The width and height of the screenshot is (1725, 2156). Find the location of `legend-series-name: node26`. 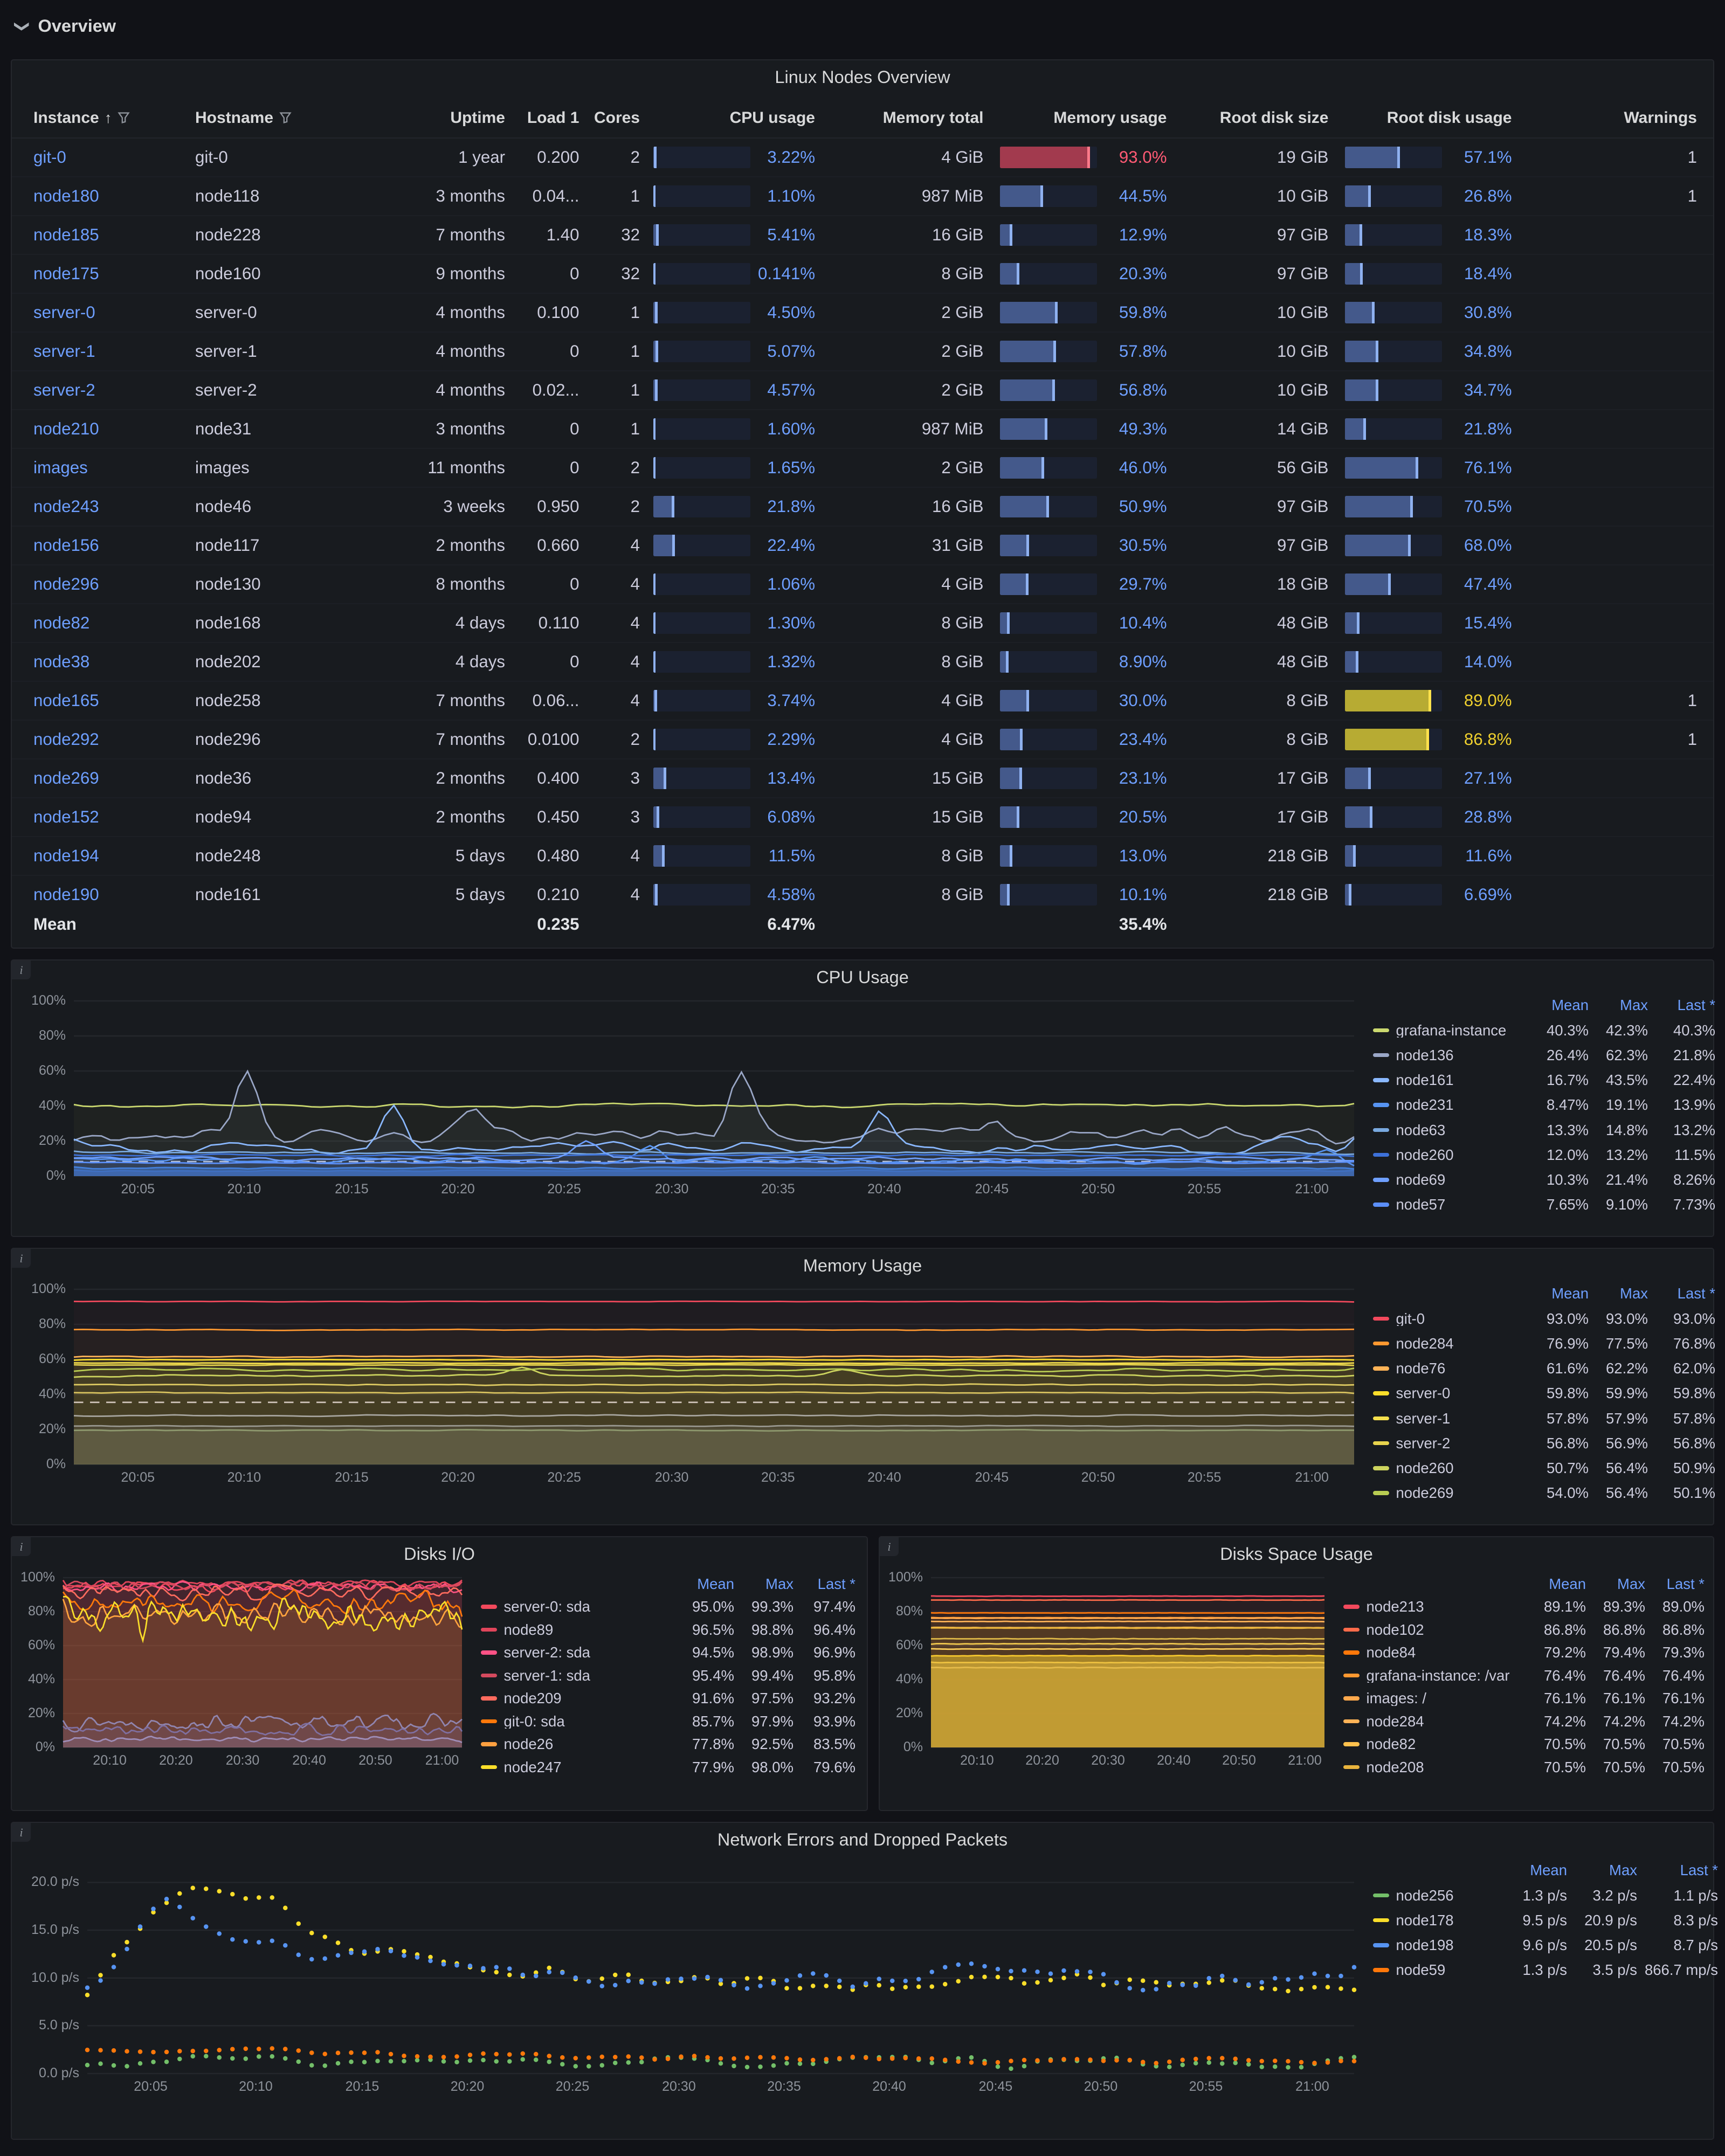

legend-series-name: node26 is located at coordinates (528, 1744).